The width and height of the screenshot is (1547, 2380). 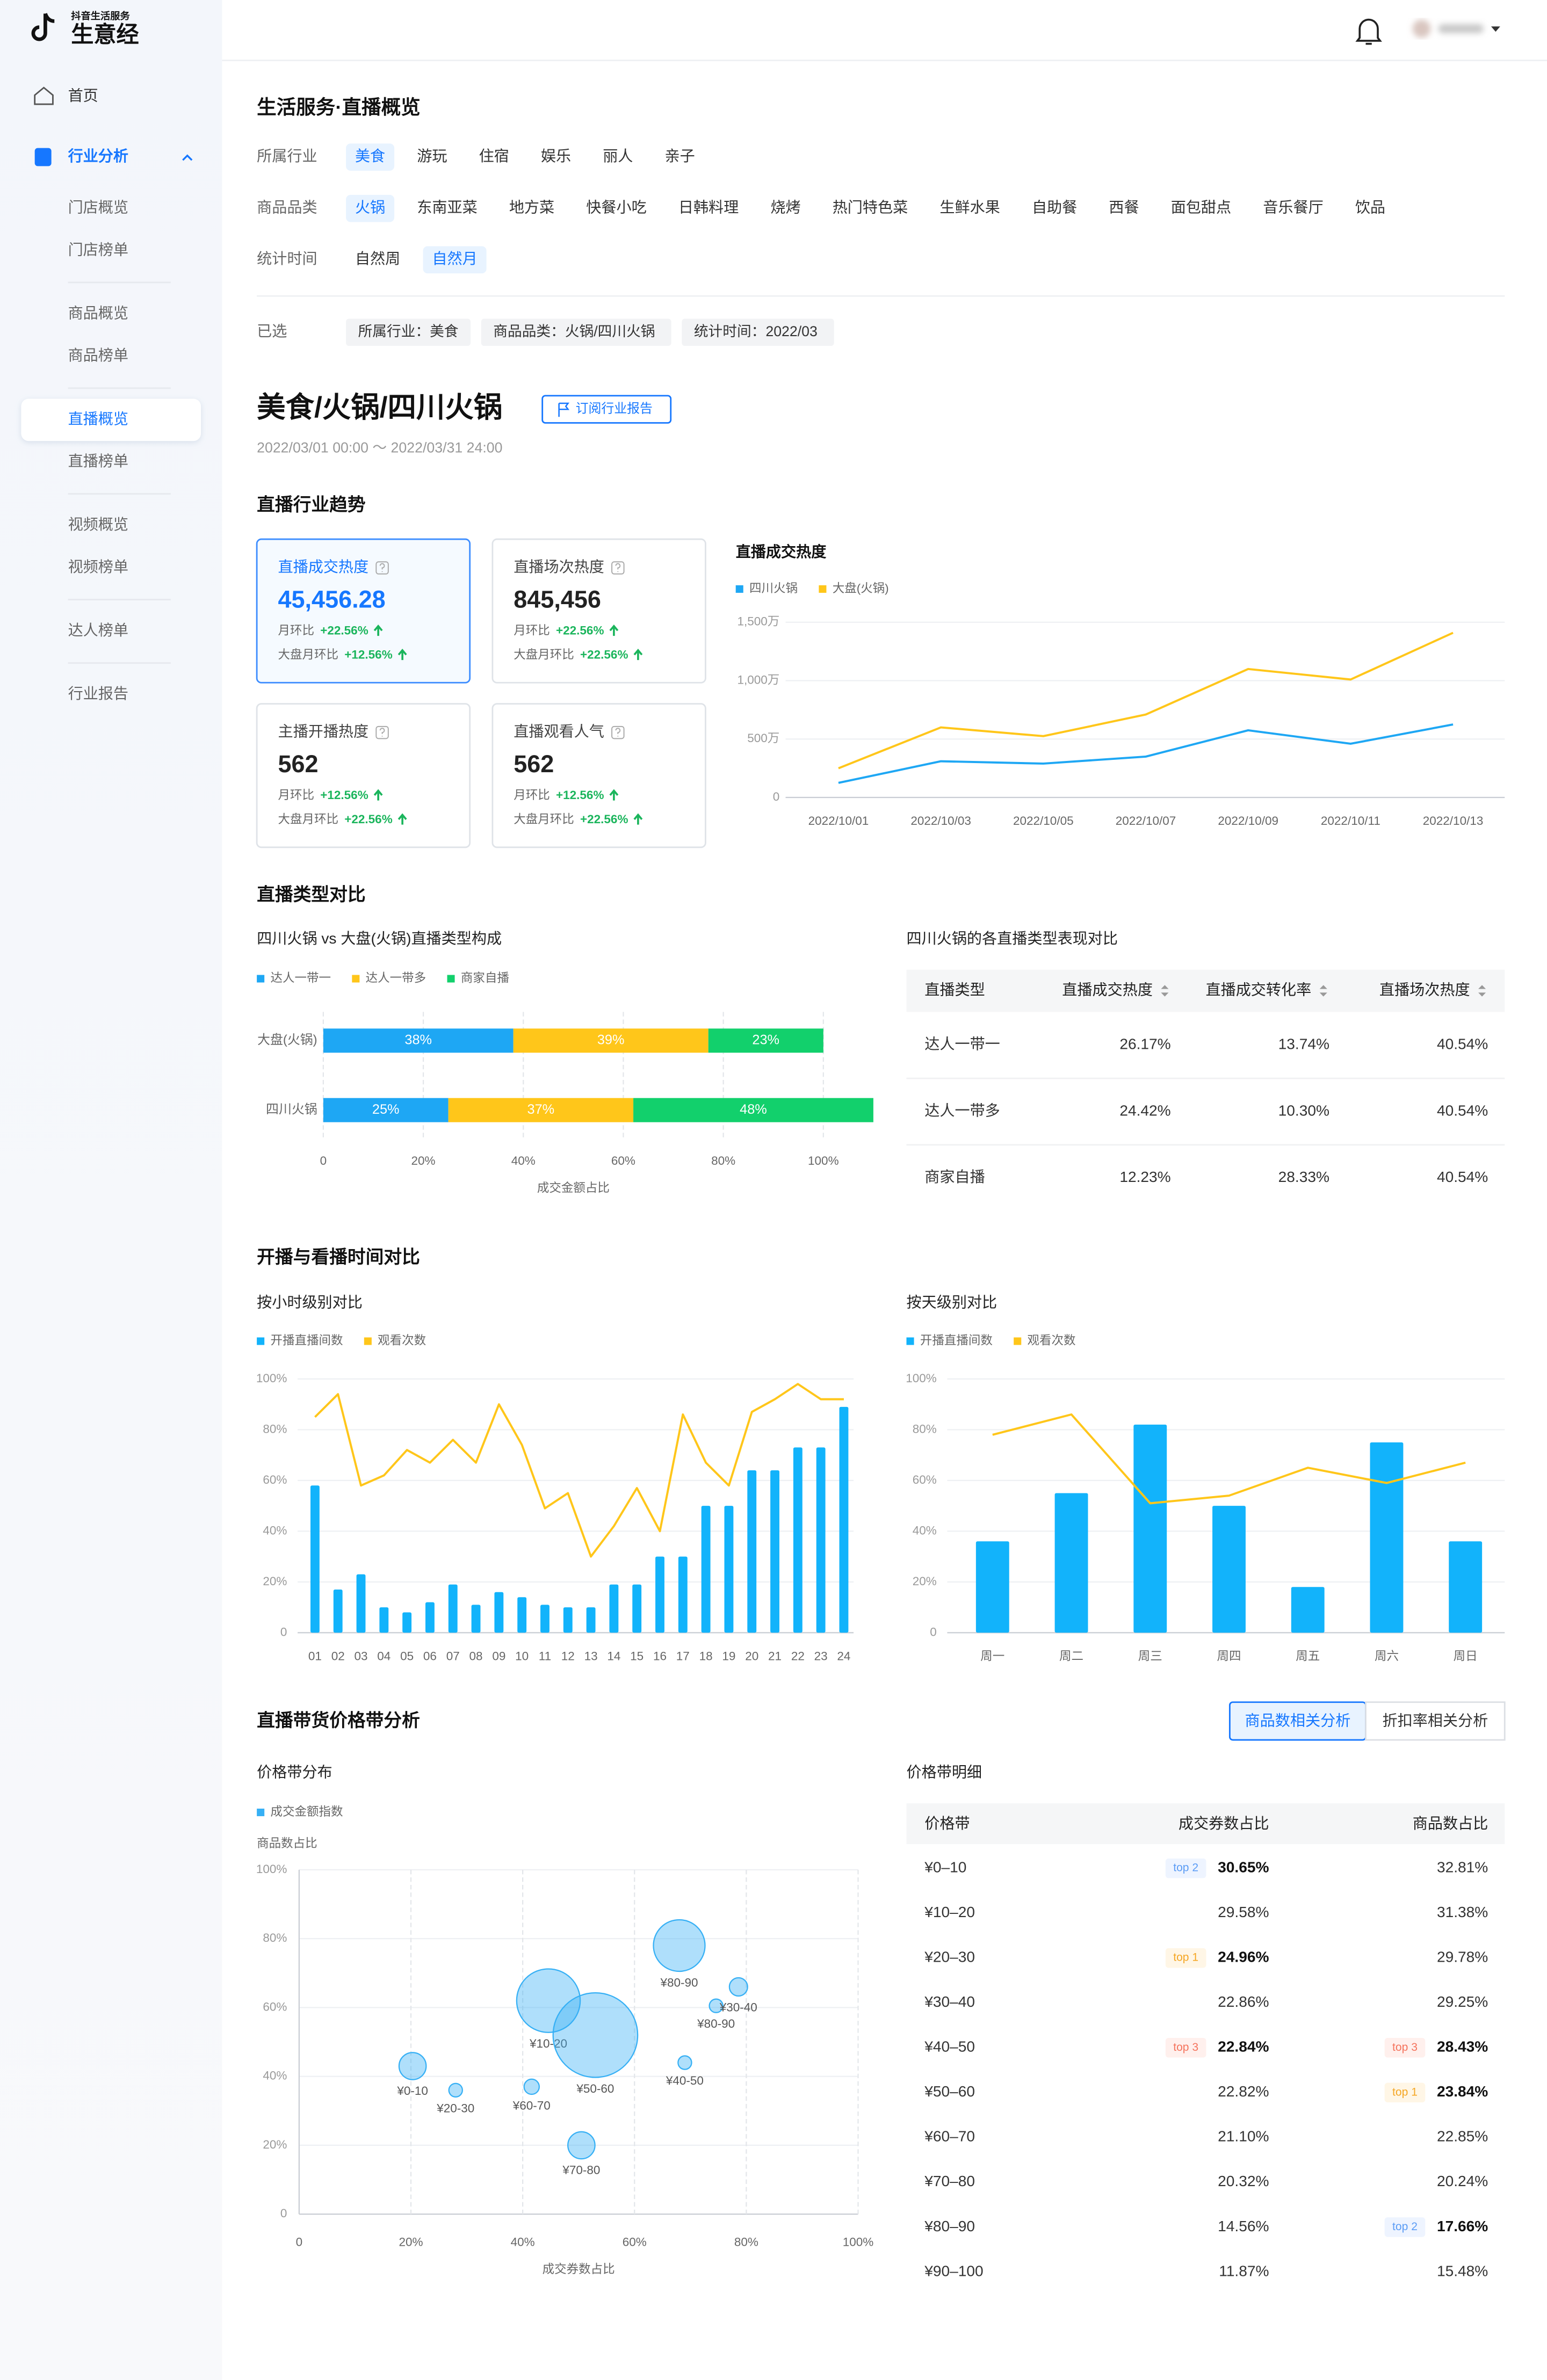 I want to click on table-header: 直播成交热度, so click(x=1107, y=989).